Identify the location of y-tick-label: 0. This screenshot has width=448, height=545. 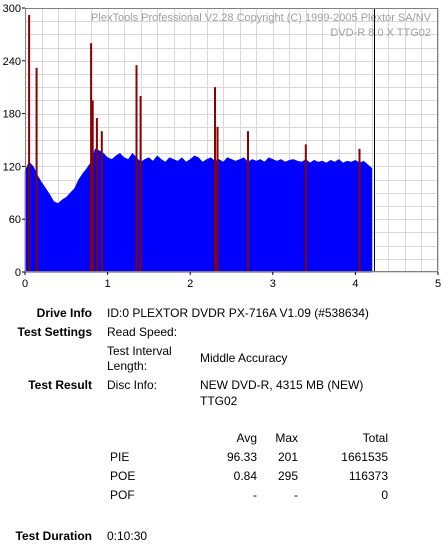
(18, 273).